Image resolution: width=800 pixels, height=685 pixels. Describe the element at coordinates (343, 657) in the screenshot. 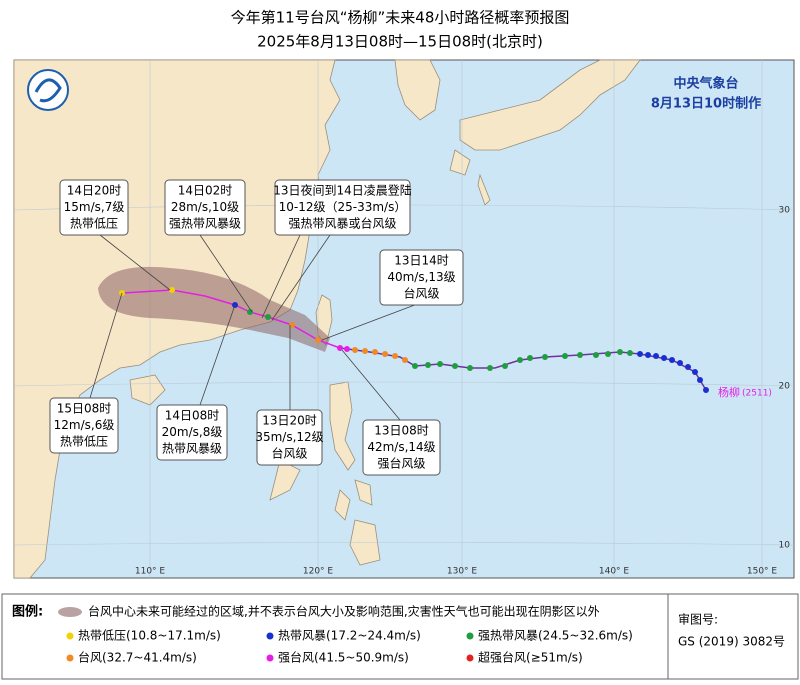

I see `legend-label: 强台风(41.5~50.9m/s)` at that location.